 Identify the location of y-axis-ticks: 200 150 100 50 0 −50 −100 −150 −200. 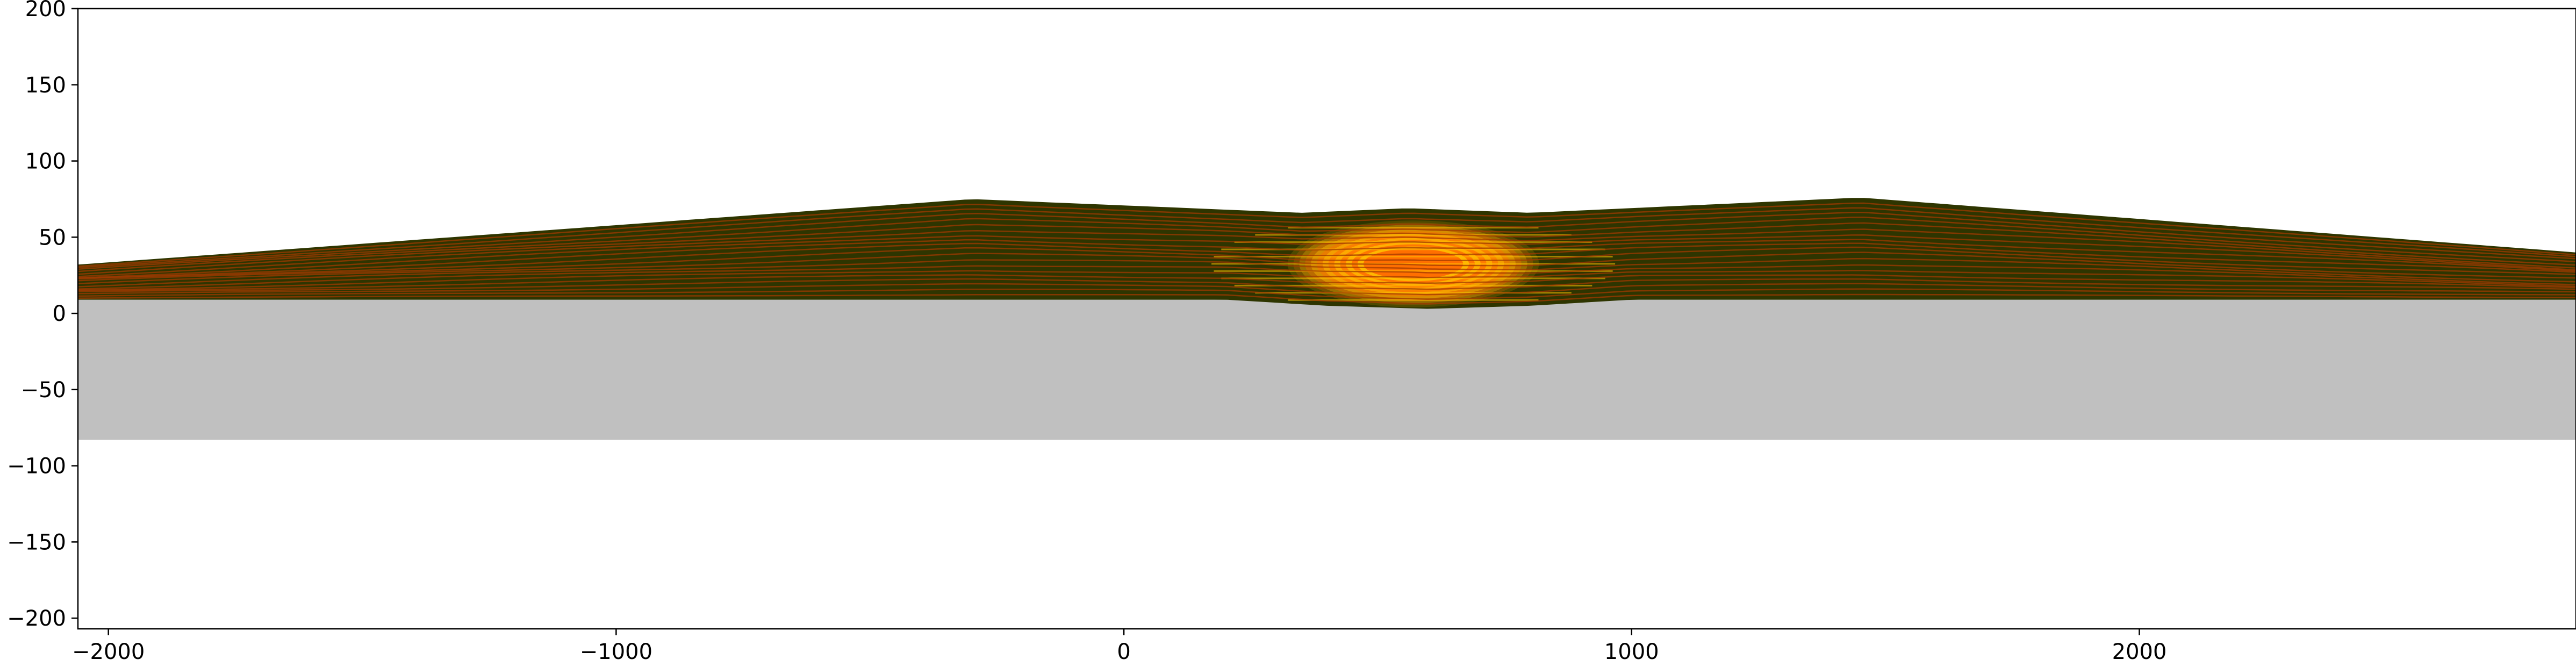
(42, 316).